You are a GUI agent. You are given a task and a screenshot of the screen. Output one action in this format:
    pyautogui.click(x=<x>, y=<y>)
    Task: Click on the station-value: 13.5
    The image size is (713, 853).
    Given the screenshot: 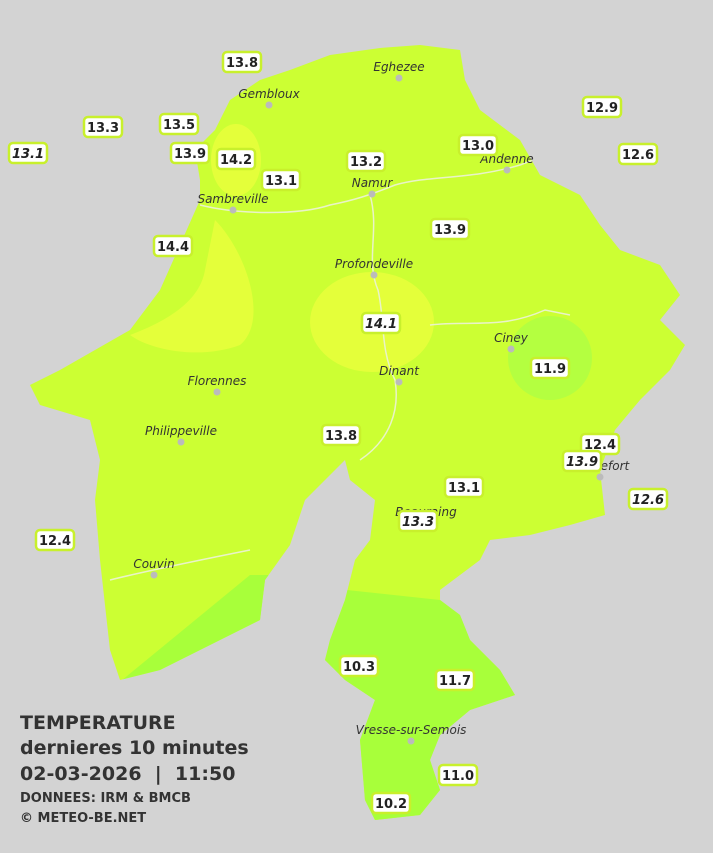 What is the action you would take?
    pyautogui.click(x=179, y=125)
    